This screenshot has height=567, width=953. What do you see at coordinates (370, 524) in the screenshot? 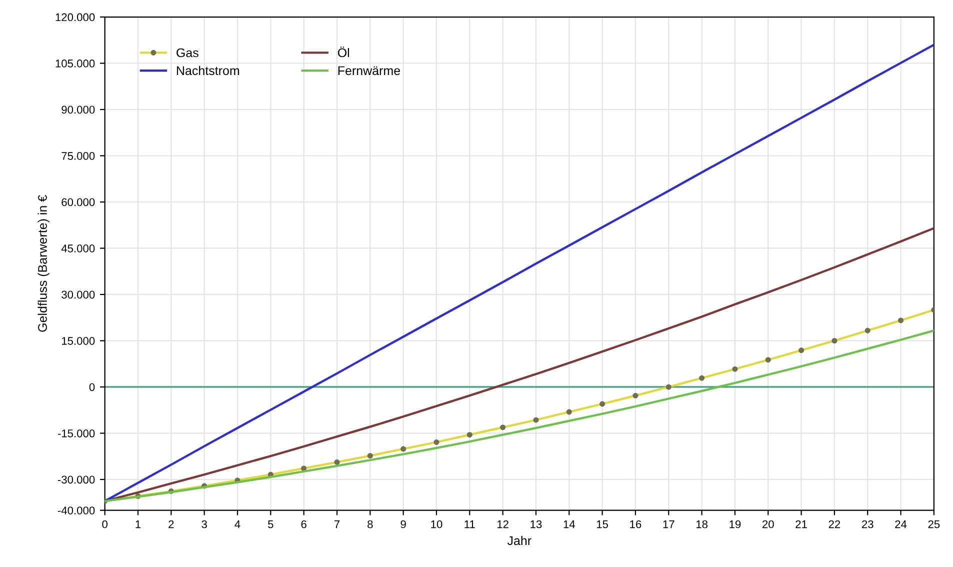
I see `x-tick-label: 8` at bounding box center [370, 524].